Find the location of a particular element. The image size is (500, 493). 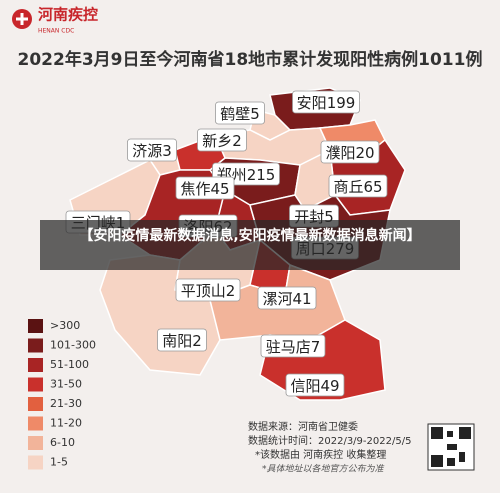

qr-code is located at coordinates (451, 447).